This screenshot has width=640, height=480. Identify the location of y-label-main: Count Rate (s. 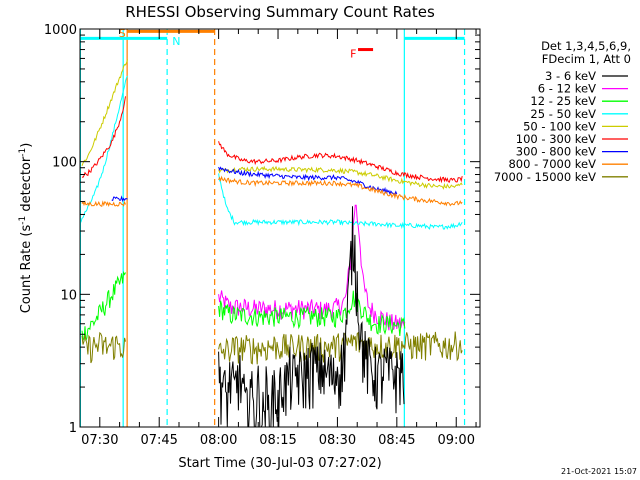
(26, 269).